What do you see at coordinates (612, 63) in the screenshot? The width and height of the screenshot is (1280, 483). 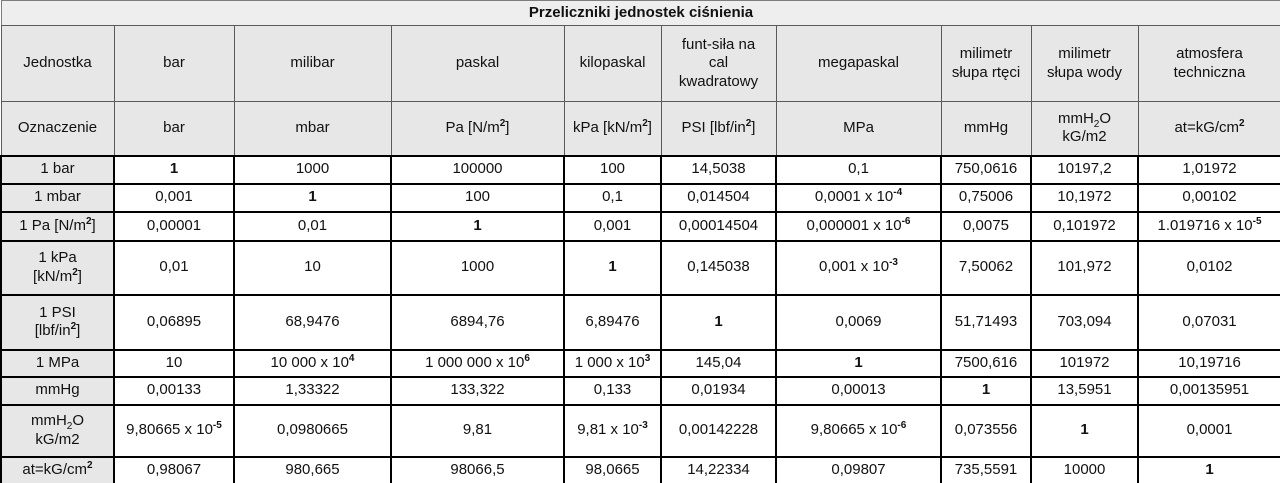 I see `column-header-unit: kilopaskal` at bounding box center [612, 63].